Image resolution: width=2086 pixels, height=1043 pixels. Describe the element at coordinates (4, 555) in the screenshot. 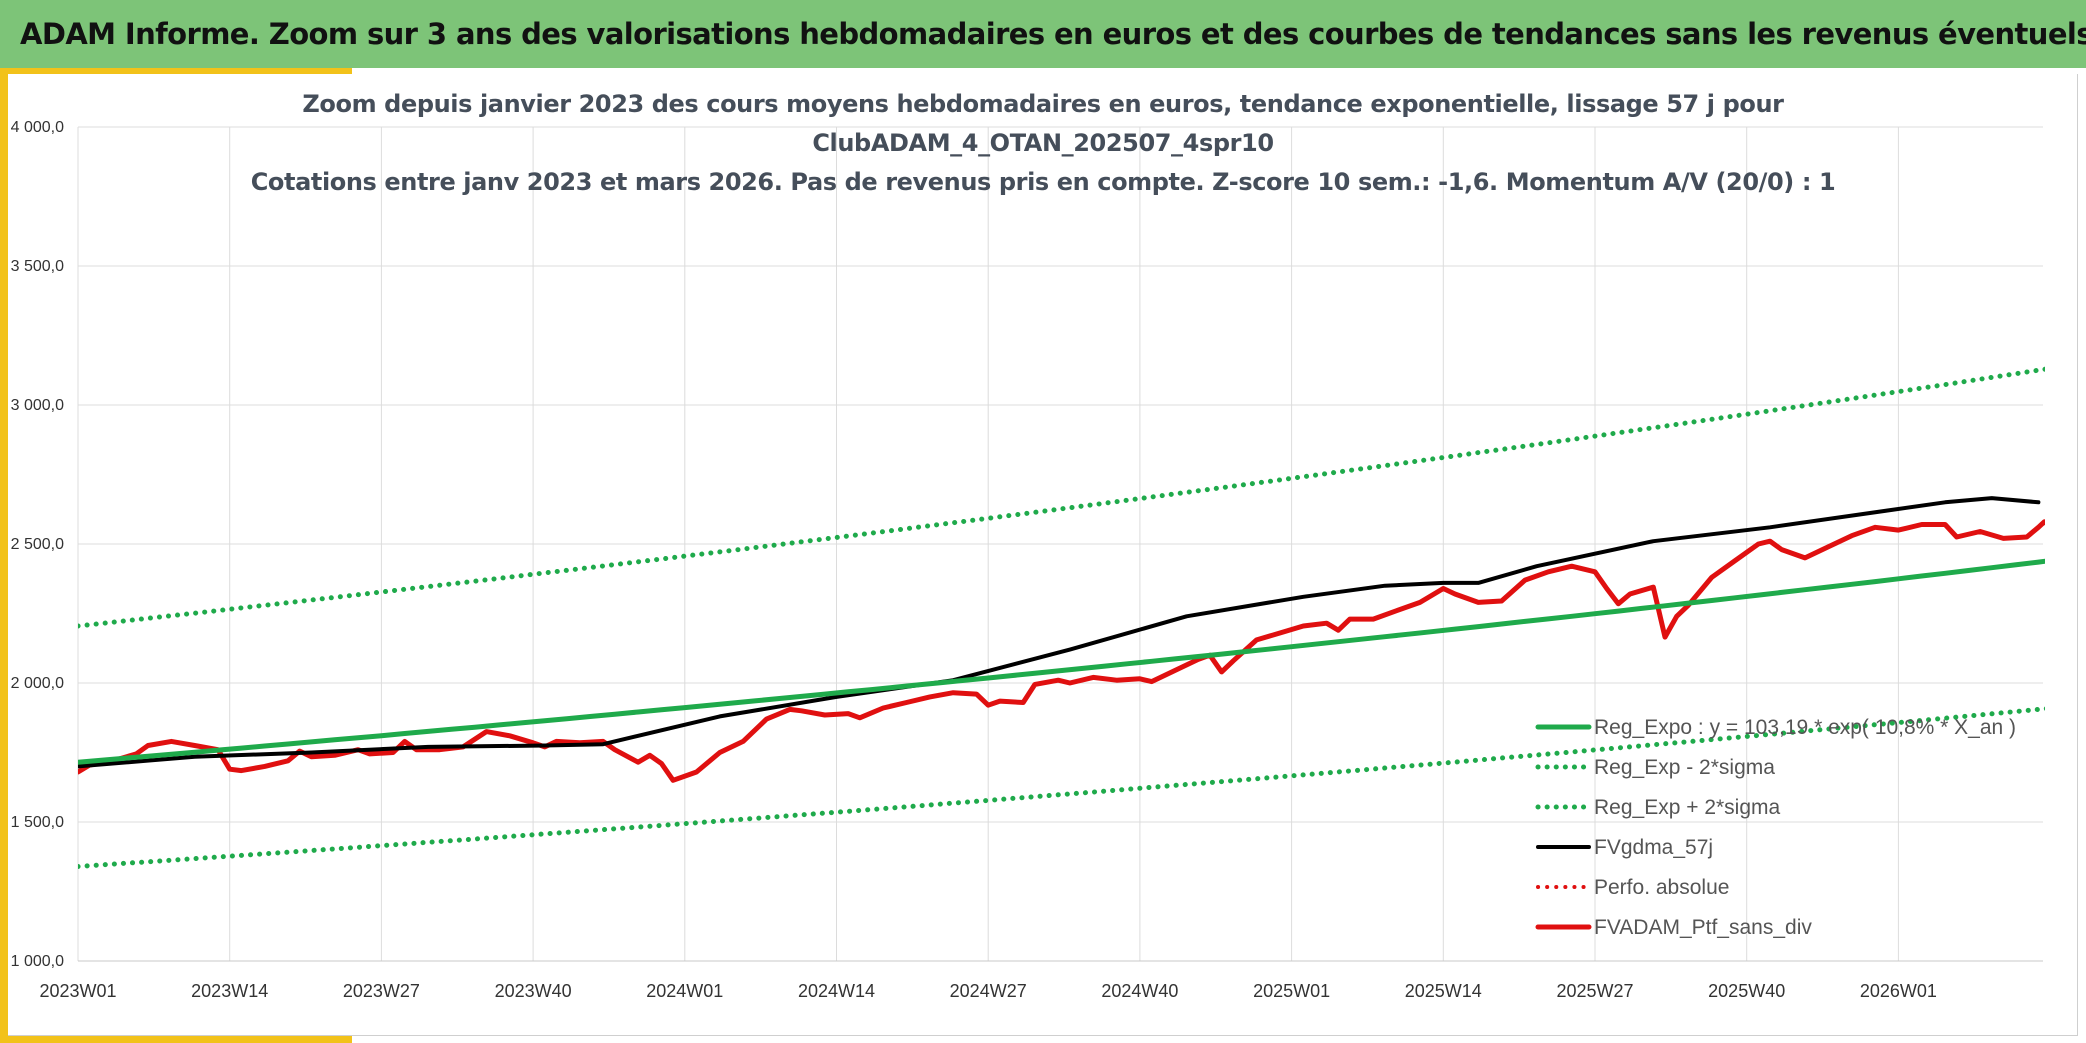

I see `accent-bar-left` at that location.